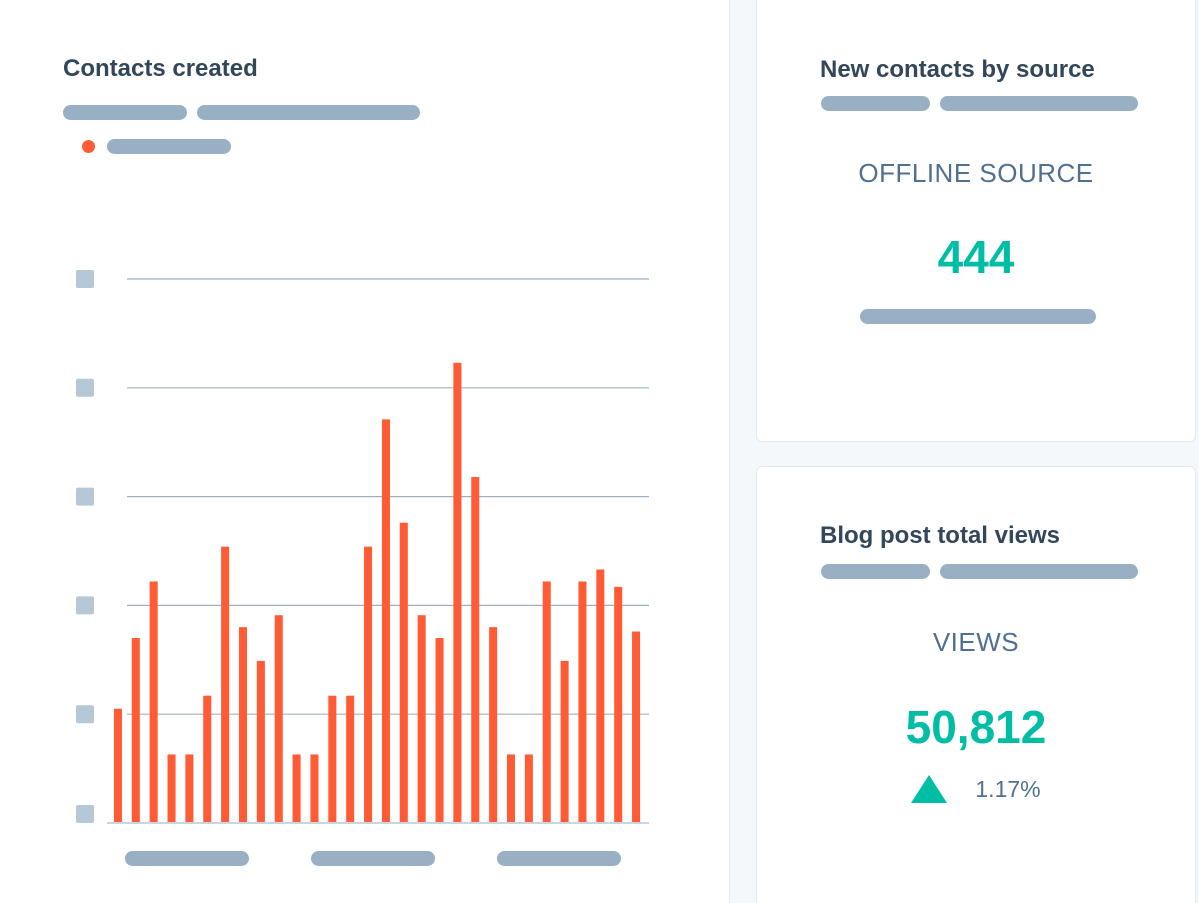 This screenshot has width=1199, height=903. I want to click on card-title: Blog post total views, so click(940, 535).